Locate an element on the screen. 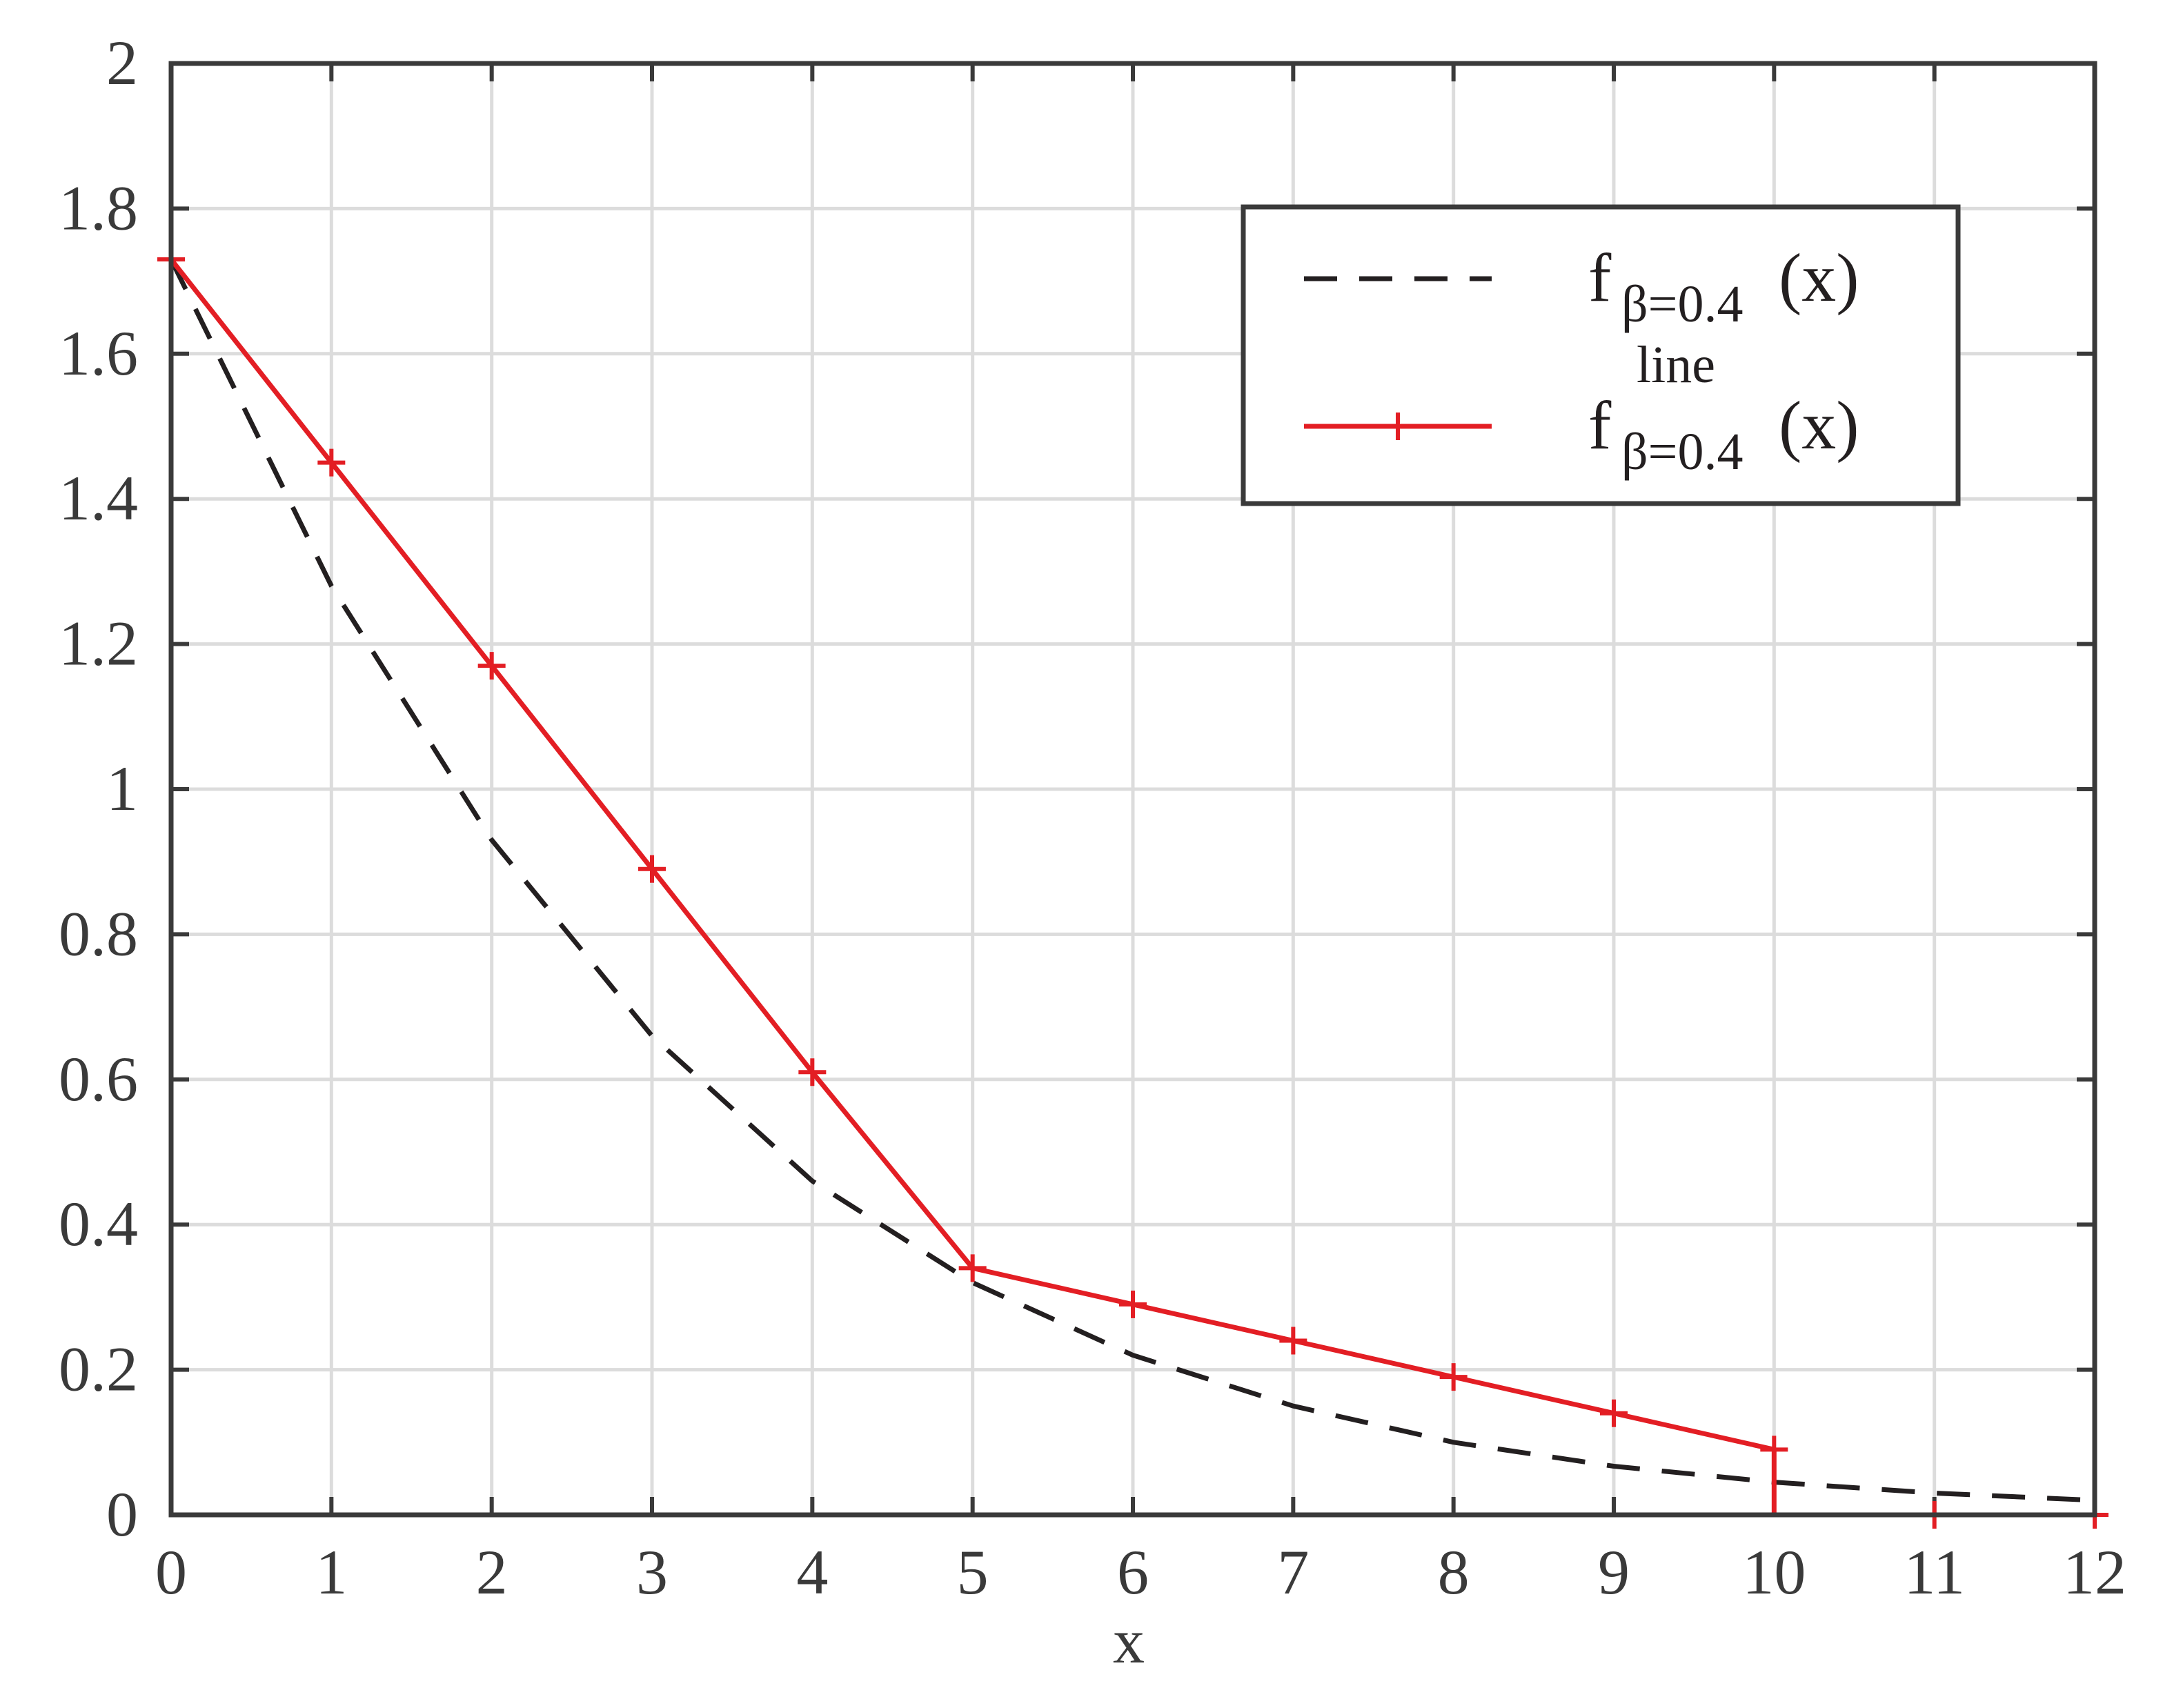 The height and width of the screenshot is (1708, 2183). x-tick-label: 10 is located at coordinates (1774, 1572).